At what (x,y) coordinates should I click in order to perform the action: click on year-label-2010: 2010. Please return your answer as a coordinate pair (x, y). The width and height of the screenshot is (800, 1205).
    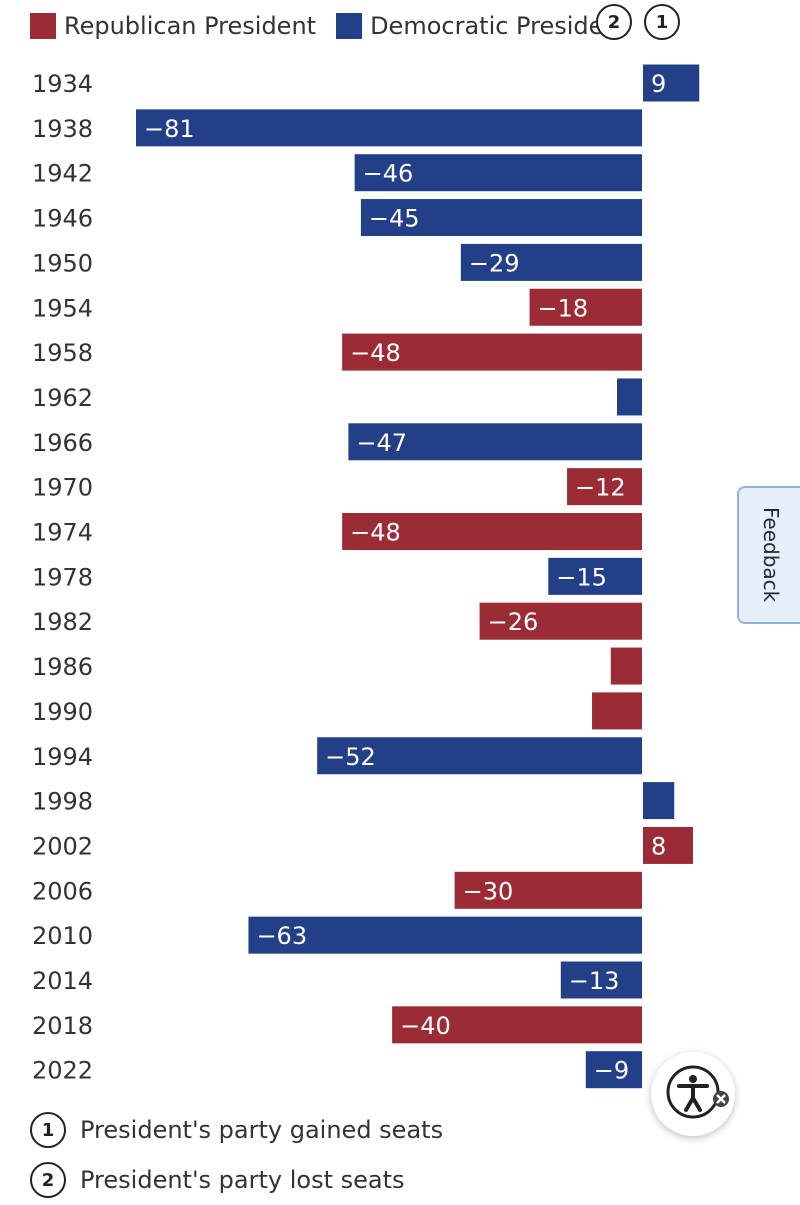
    Looking at the image, I should click on (62, 936).